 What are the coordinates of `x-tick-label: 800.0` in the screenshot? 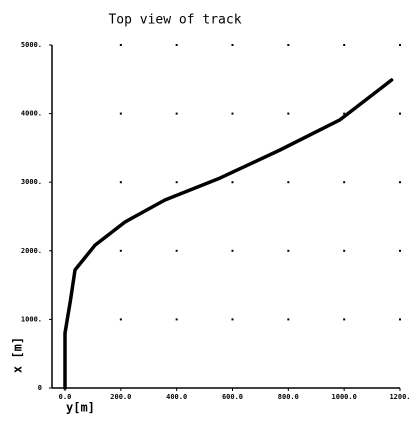 It's located at (288, 397).